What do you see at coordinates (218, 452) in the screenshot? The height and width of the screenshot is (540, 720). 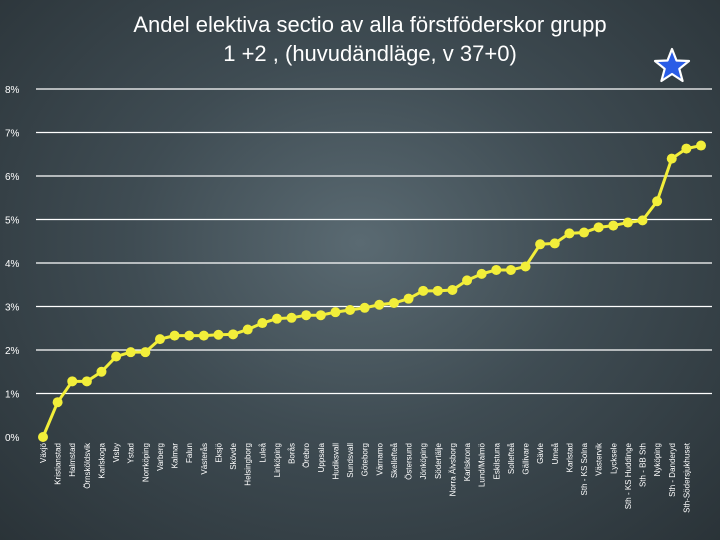 I see `x-tick-label: Eksjö` at bounding box center [218, 452].